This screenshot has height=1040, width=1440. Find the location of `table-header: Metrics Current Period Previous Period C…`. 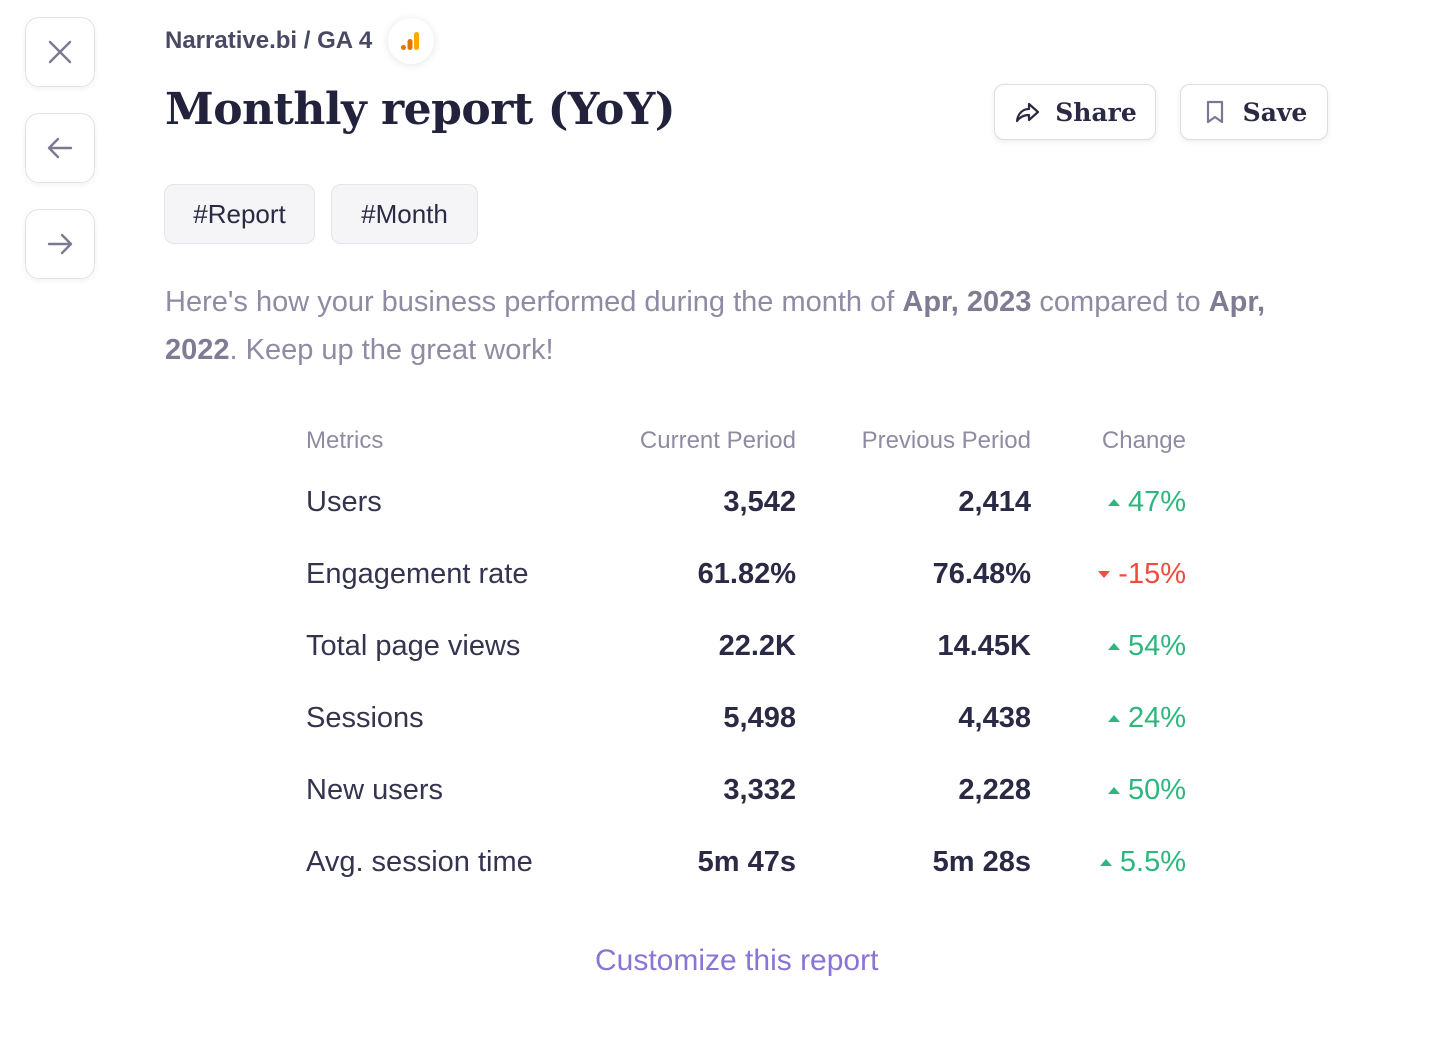

table-header: Metrics Current Period Previous Period C… is located at coordinates (746, 441).